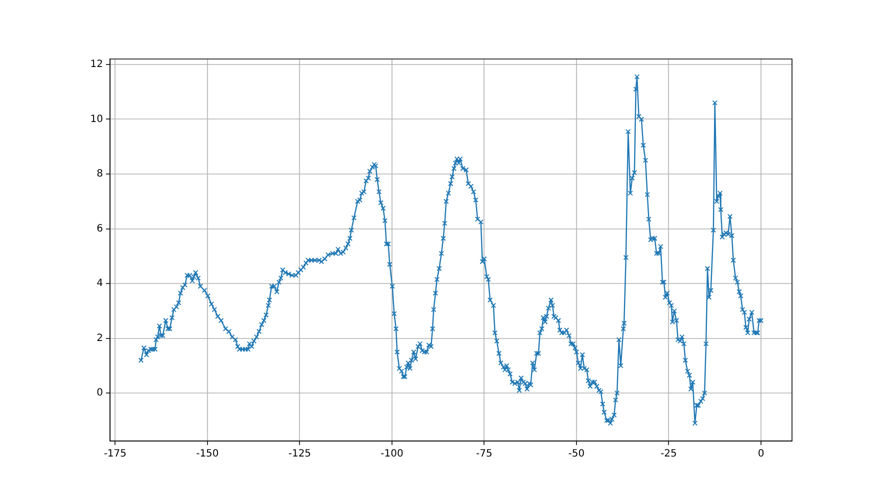 This screenshot has width=880, height=495. I want to click on y-tick-label: 12, so click(96, 64).